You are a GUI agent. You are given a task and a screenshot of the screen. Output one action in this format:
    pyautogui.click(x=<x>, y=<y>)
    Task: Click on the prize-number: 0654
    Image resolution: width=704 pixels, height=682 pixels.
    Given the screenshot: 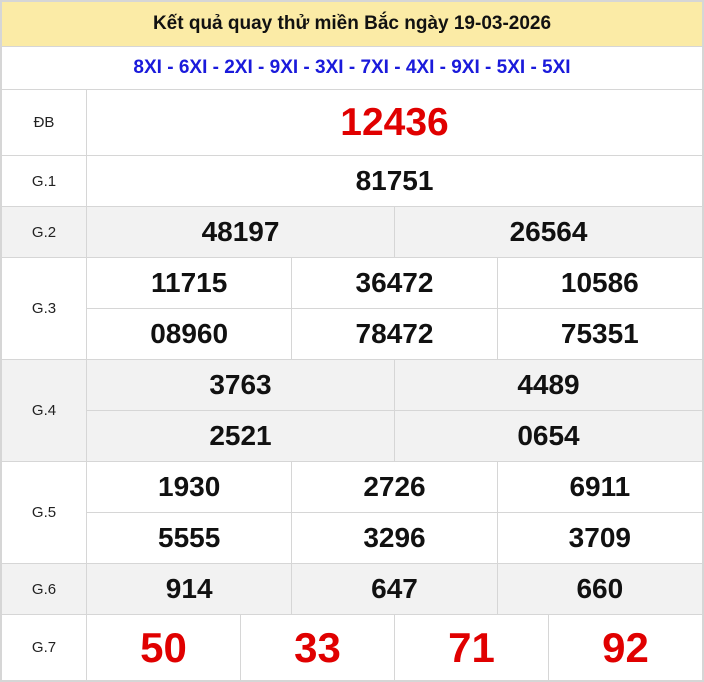 What is the action you would take?
    pyautogui.click(x=548, y=435)
    